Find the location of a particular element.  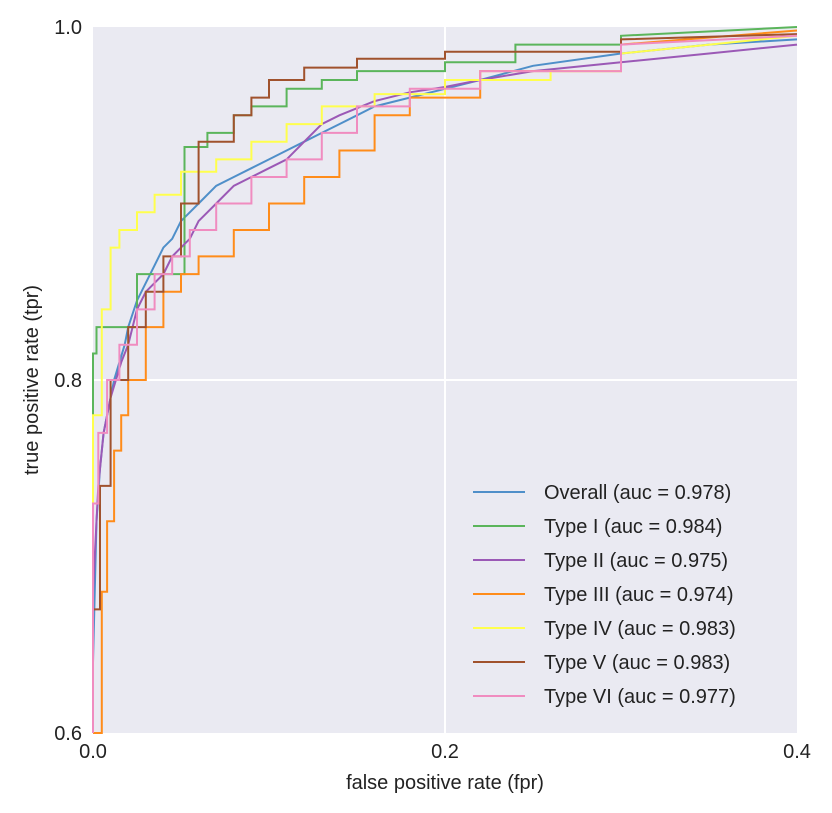

y-tick-label: 1.0 is located at coordinates (68, 28).